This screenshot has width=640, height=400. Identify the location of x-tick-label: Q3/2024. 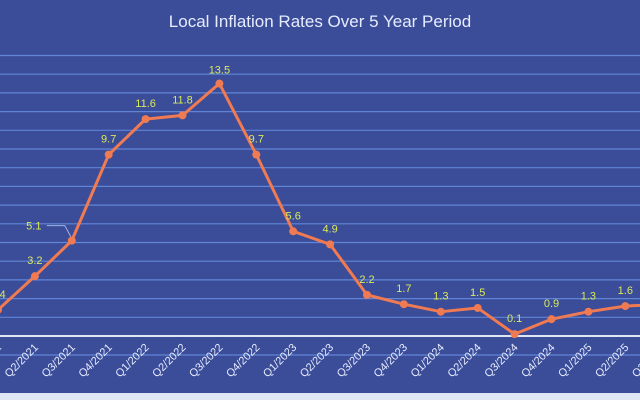
(501, 361).